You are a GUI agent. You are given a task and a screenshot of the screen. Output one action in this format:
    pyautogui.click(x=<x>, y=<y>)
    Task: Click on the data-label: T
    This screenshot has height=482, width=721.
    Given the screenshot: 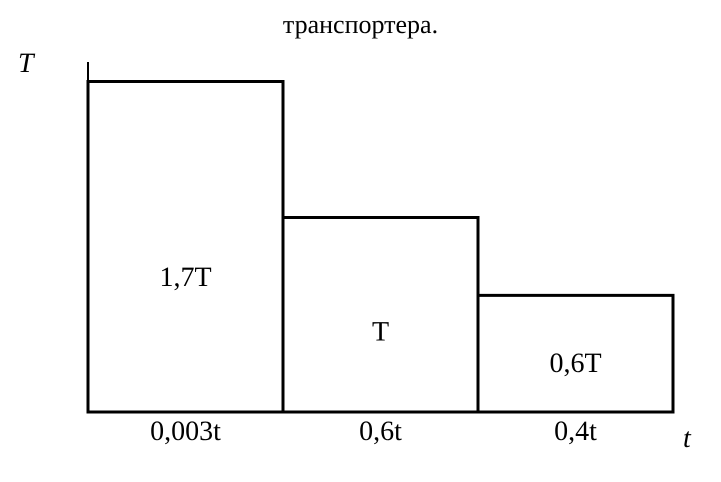 What is the action you would take?
    pyautogui.click(x=381, y=332)
    